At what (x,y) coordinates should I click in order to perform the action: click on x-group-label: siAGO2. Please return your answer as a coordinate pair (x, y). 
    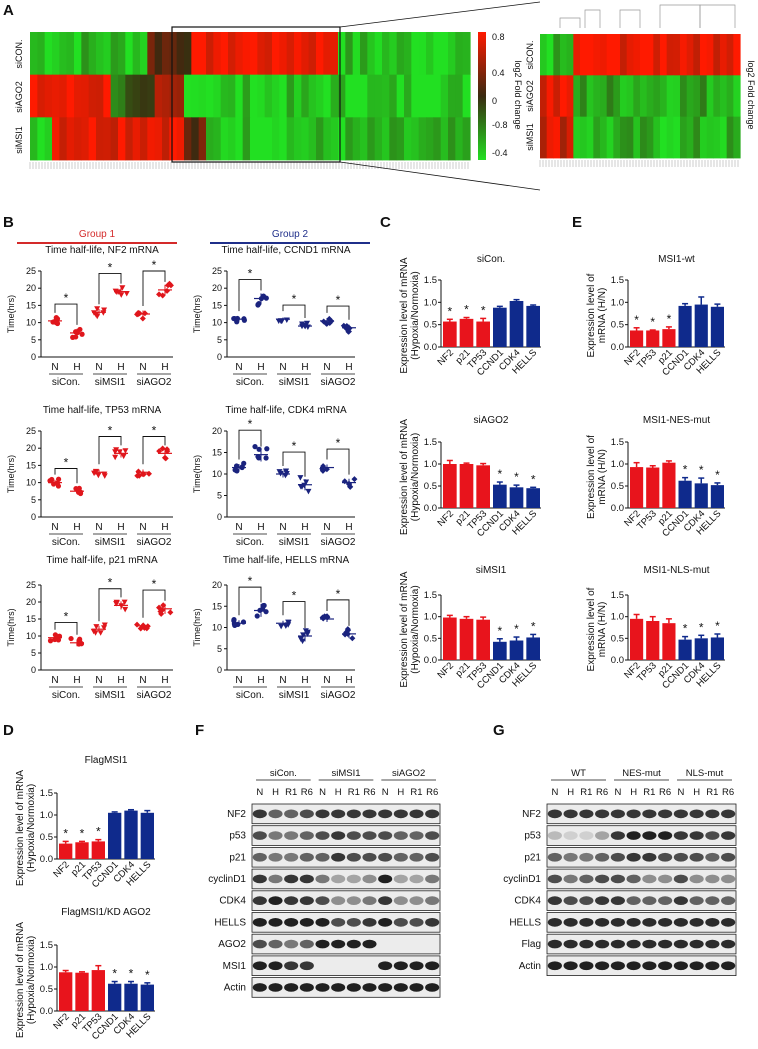
    Looking at the image, I should click on (153, 382).